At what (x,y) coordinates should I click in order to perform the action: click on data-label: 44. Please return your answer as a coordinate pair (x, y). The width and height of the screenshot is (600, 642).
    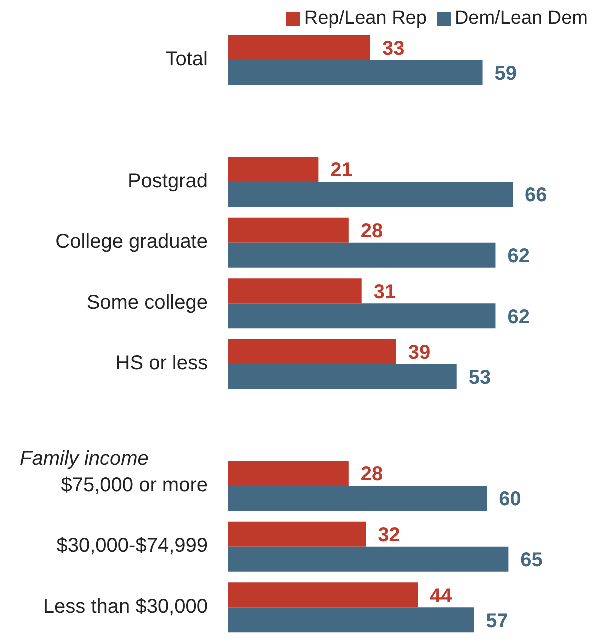
    Looking at the image, I should click on (442, 596).